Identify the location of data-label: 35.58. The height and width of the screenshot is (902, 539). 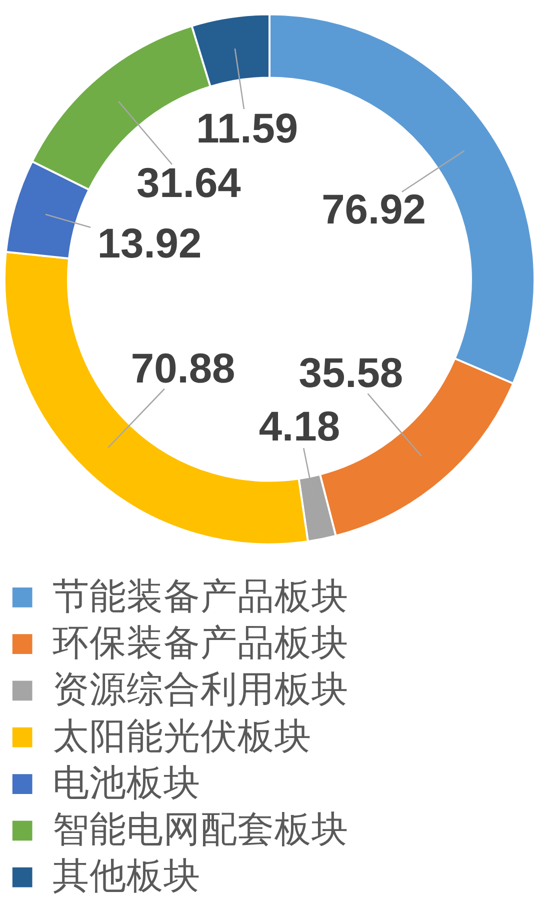
(351, 372).